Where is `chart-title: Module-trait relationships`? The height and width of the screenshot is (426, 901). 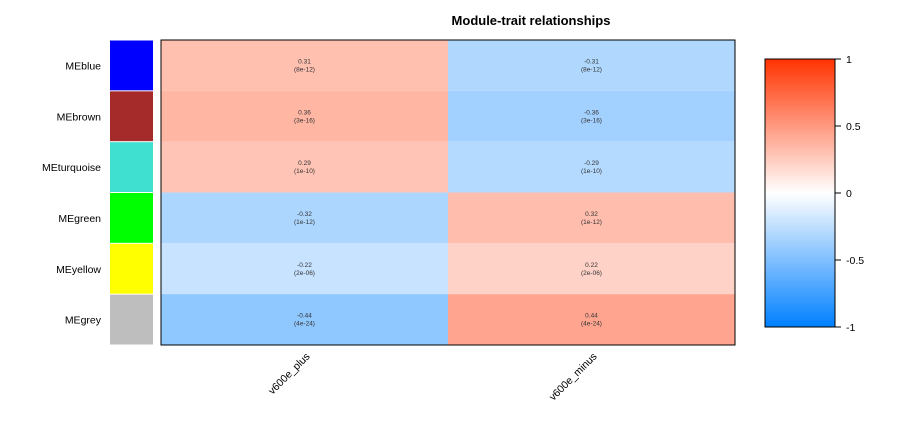 chart-title: Module-trait relationships is located at coordinates (531, 20).